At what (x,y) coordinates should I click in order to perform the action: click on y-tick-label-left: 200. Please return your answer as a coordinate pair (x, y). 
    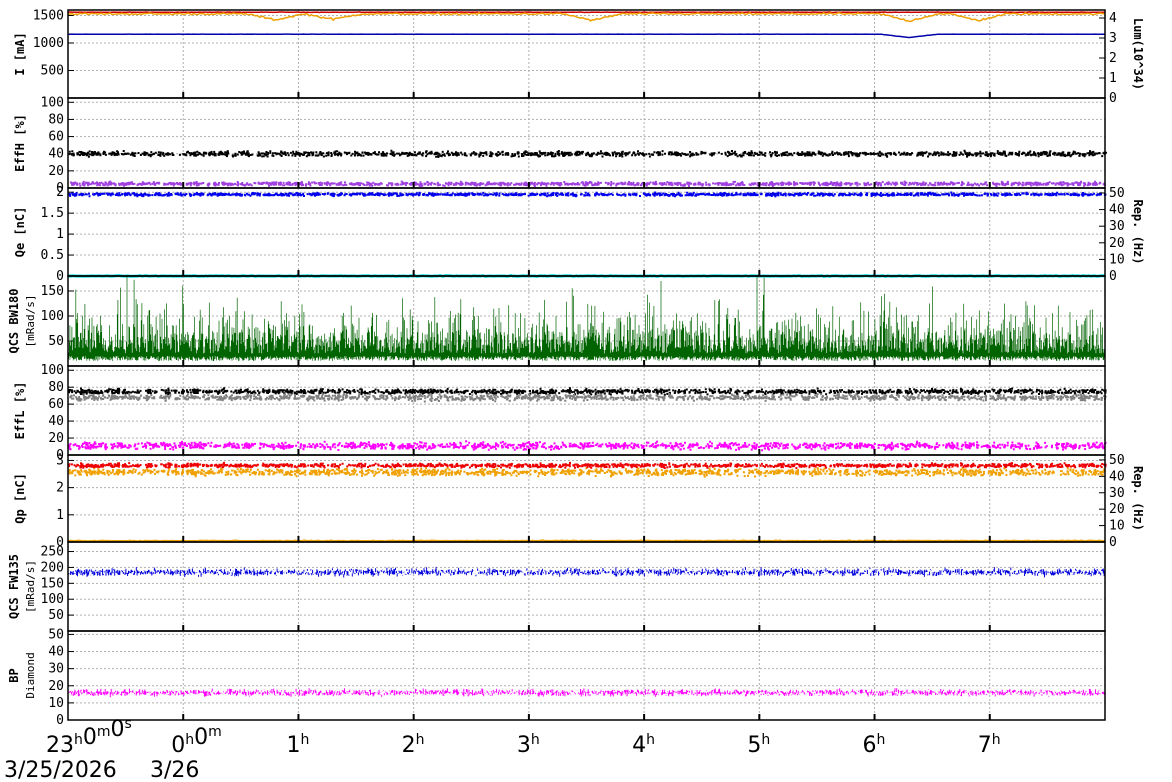
    Looking at the image, I should click on (52, 567).